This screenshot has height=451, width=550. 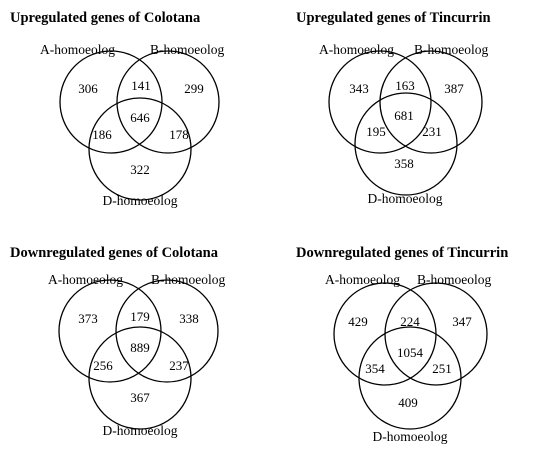 What do you see at coordinates (402, 253) in the screenshot?
I see `panel-title: Downregulated genes of Tincurrin` at bounding box center [402, 253].